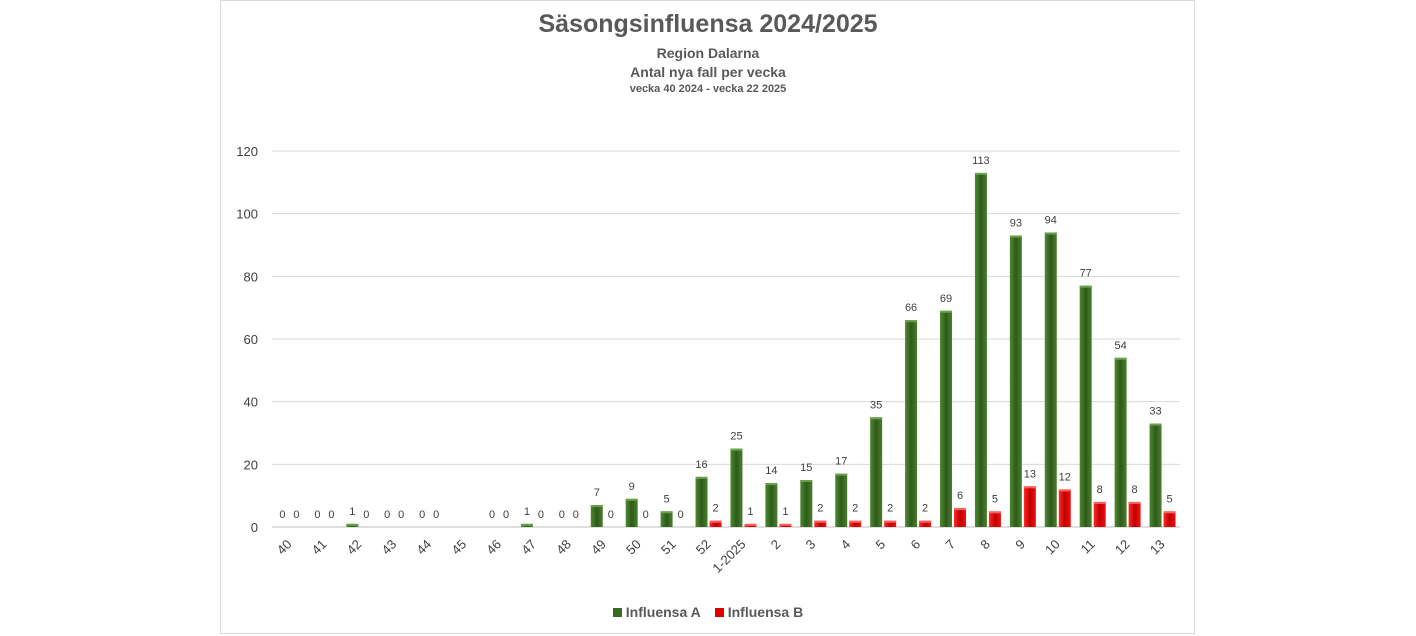 This screenshot has height=636, width=1416. I want to click on x-tick-label: 51, so click(668, 547).